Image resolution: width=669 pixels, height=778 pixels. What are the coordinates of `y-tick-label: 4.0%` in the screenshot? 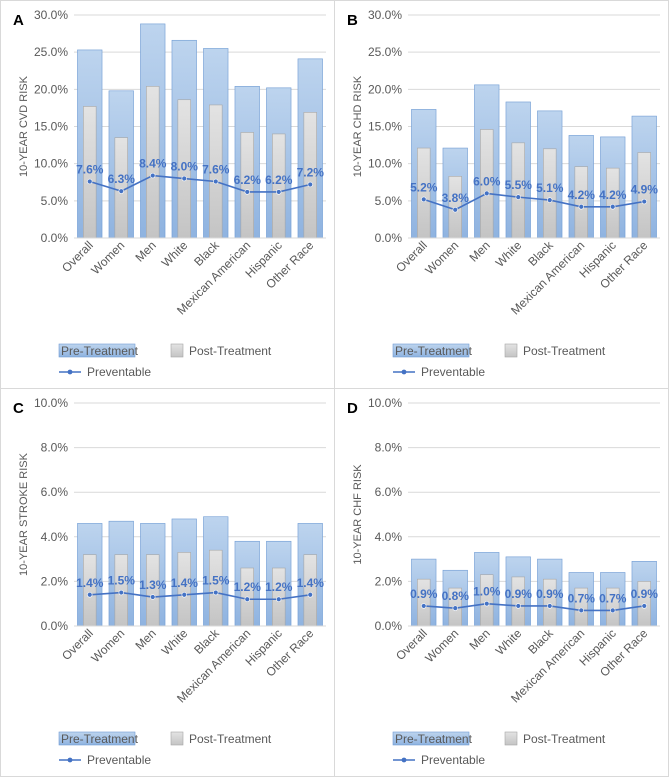 It's located at (389, 537).